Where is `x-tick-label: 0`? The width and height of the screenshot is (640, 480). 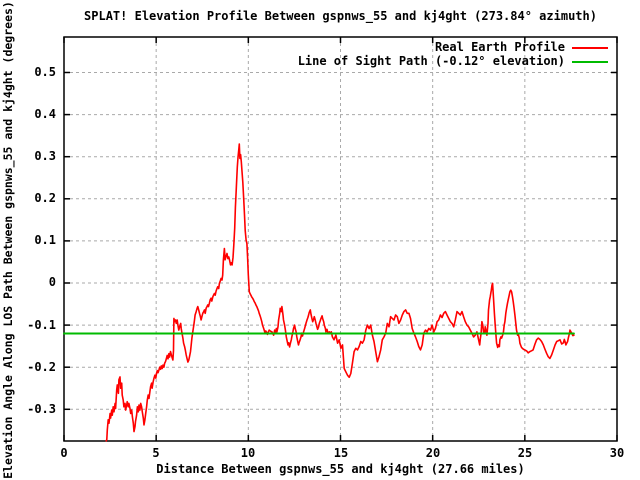
x-tick-label: 0 is located at coordinates (64, 453).